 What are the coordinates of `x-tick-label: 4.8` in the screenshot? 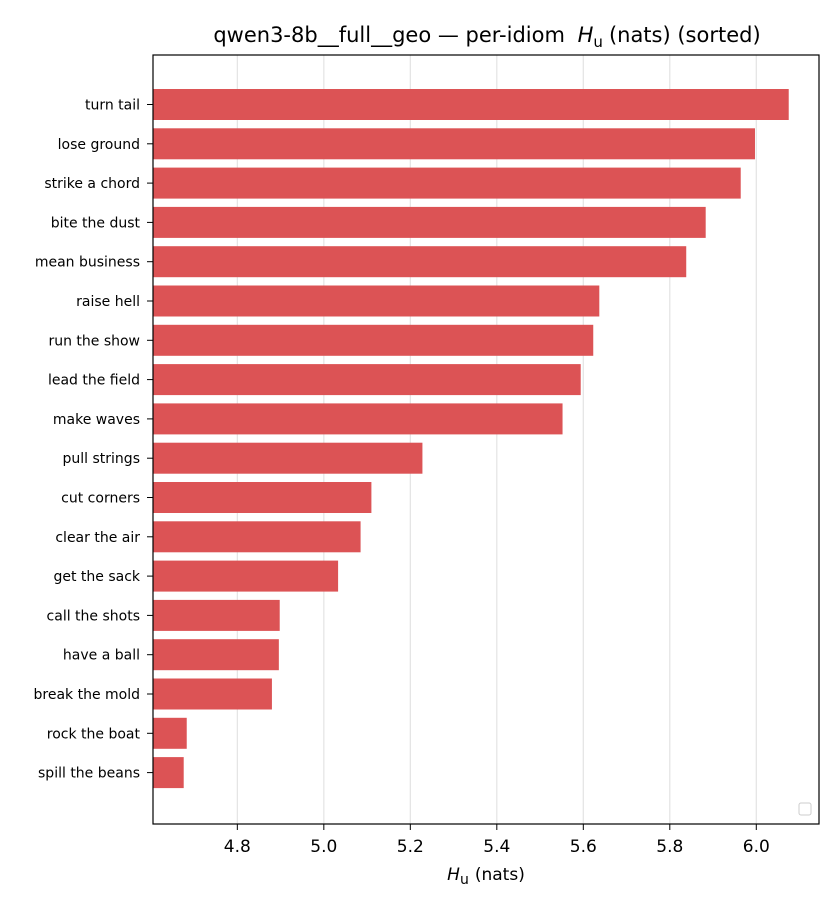 It's located at (237, 847).